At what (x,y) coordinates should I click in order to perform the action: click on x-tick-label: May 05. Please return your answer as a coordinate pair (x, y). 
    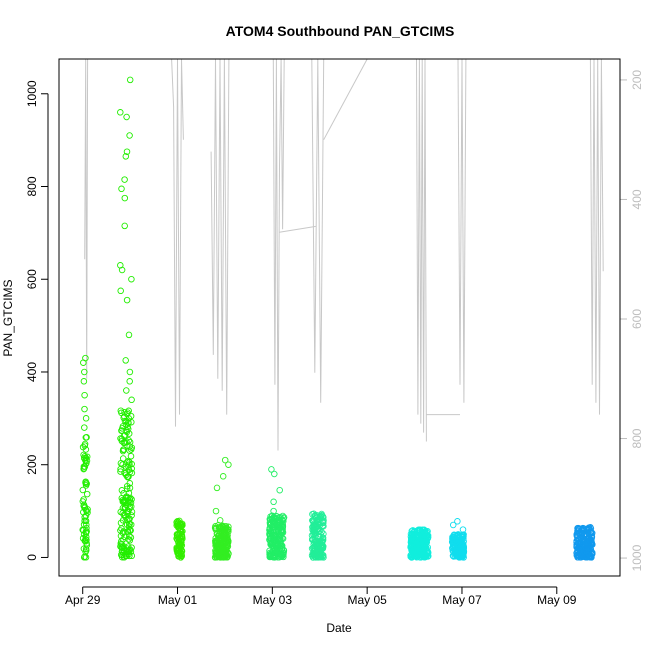
    Looking at the image, I should click on (367, 600).